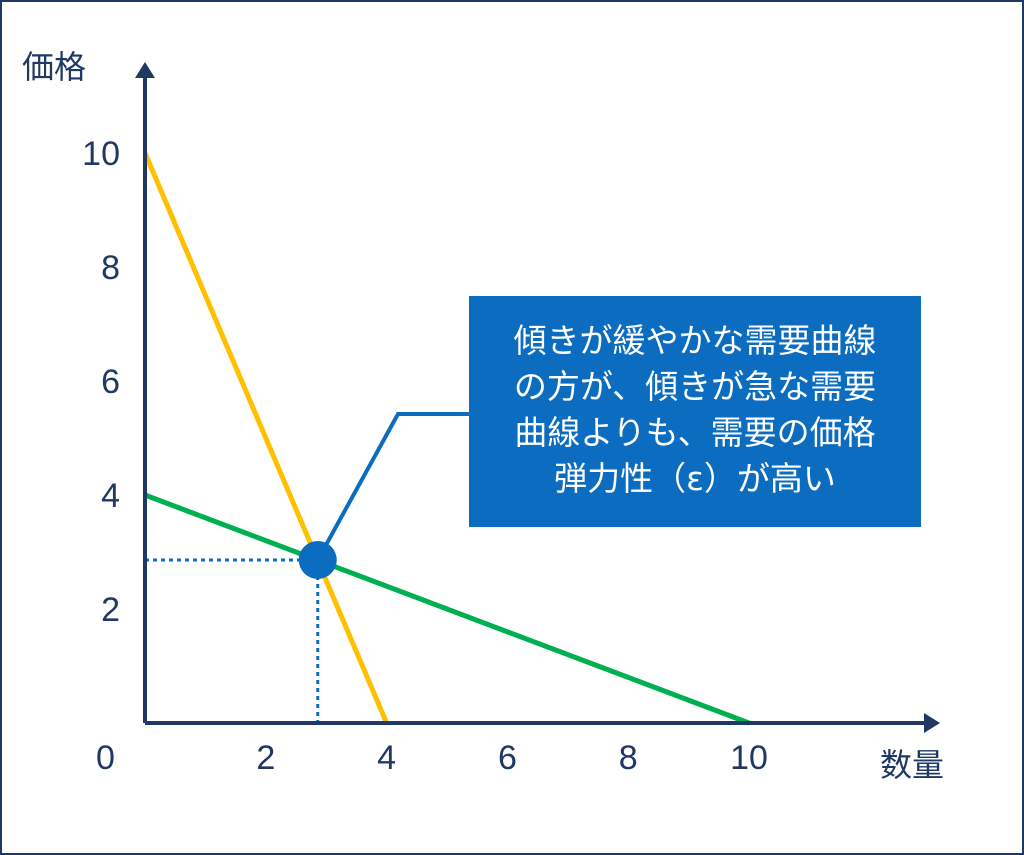 This screenshot has width=1024, height=855. What do you see at coordinates (110, 382) in the screenshot?
I see `y-tick-label: 6` at bounding box center [110, 382].